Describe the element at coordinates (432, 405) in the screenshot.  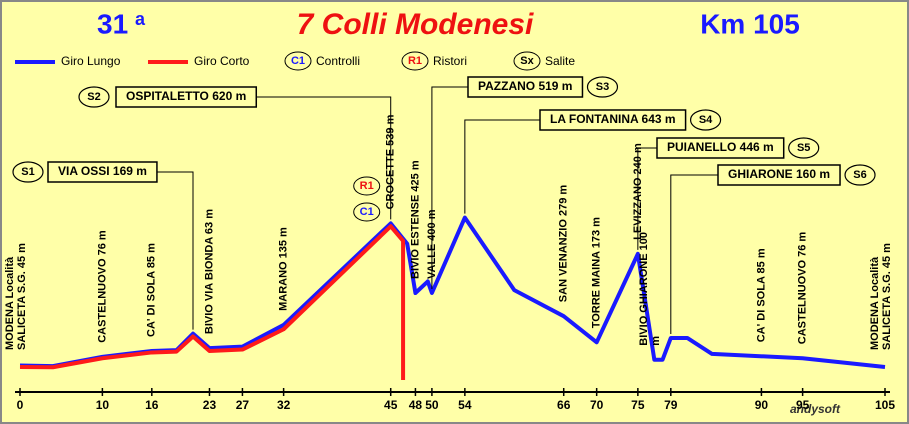
I see `x-tick-label: 50` at that location.